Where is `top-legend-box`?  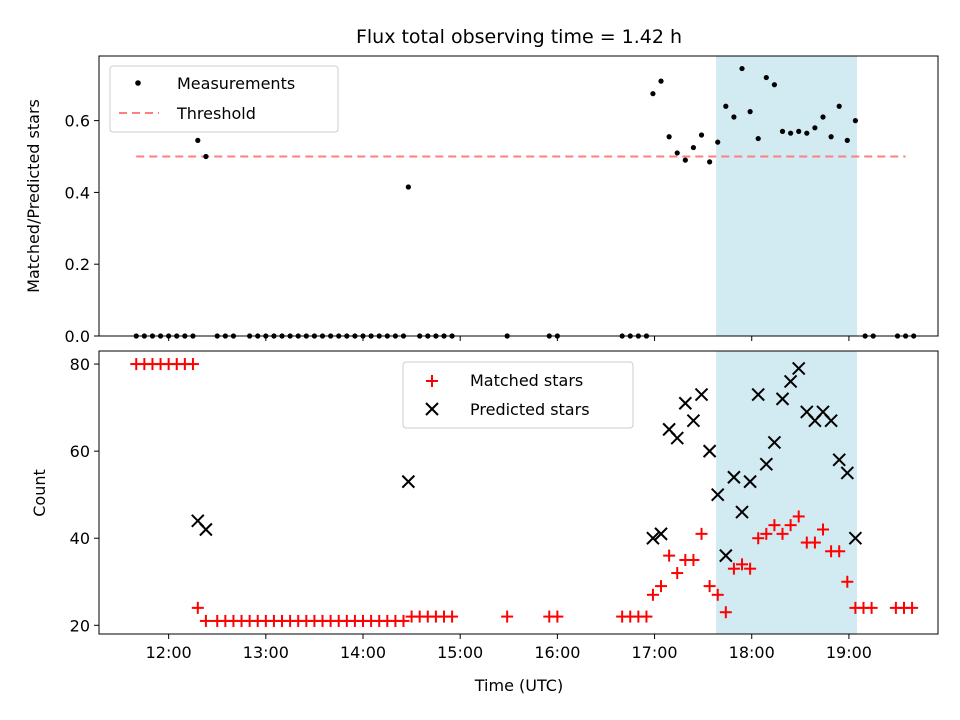
top-legend-box is located at coordinates (224, 99).